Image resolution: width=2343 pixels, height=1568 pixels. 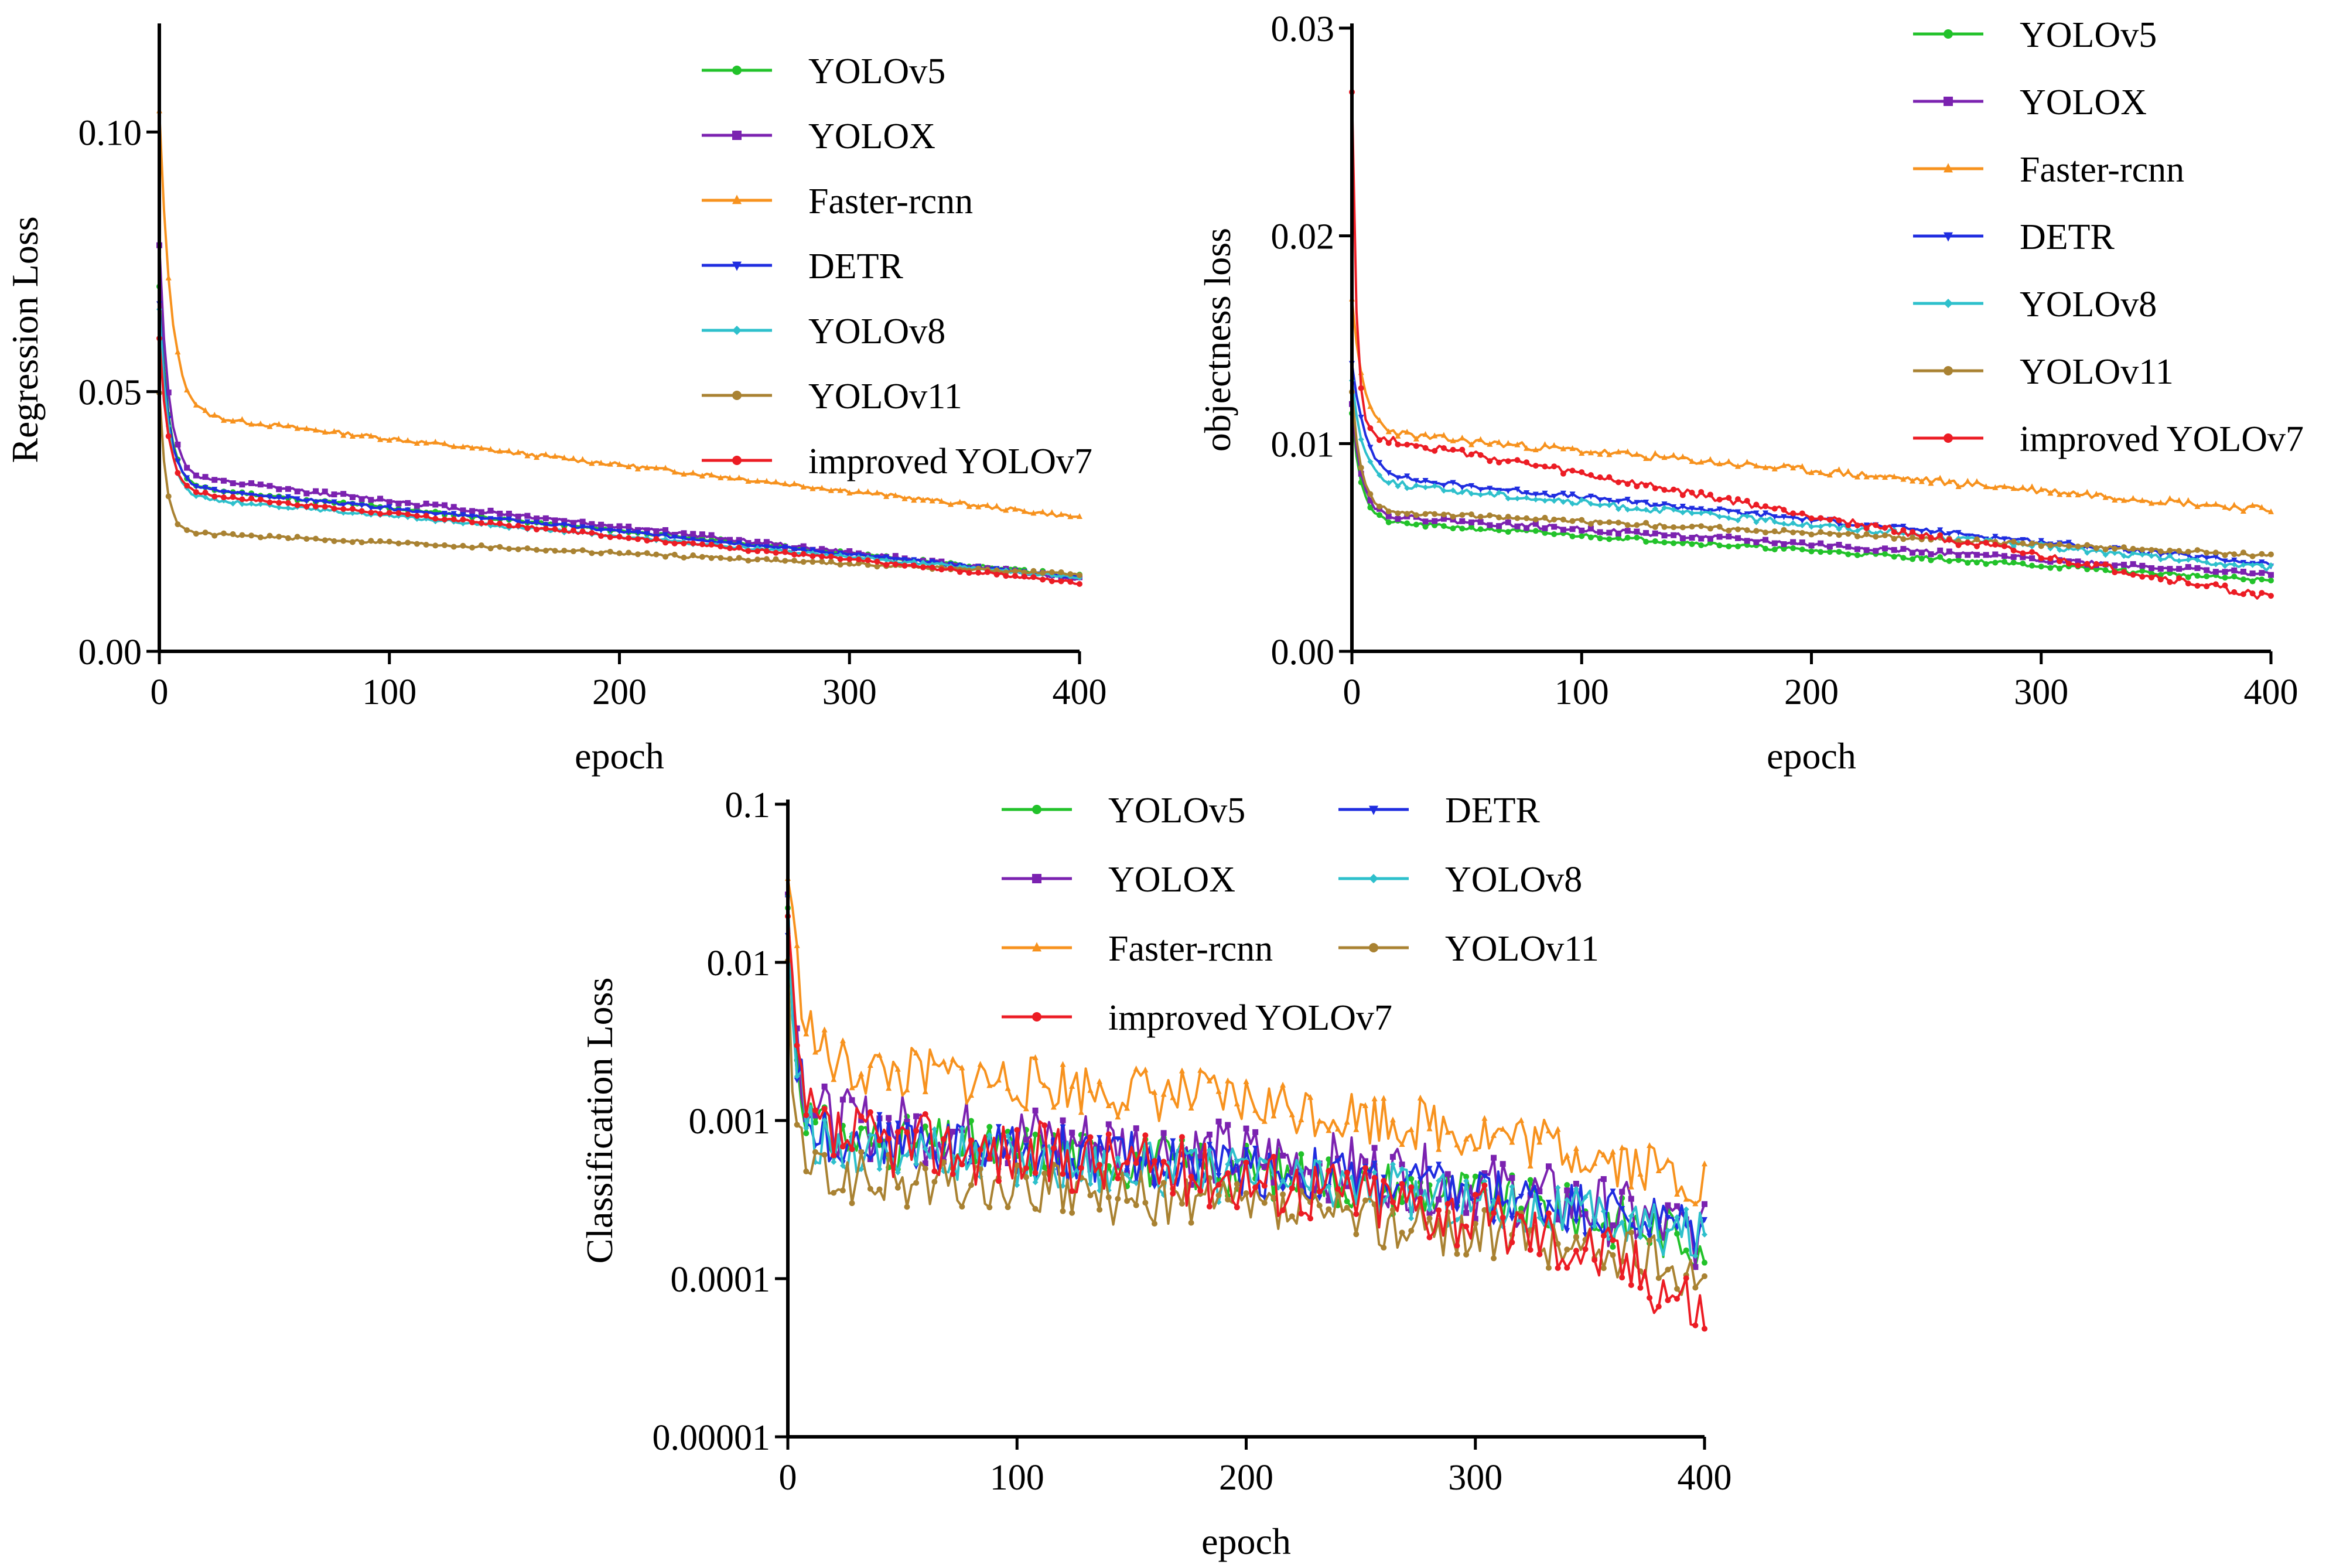 I want to click on objectness-y-tick-label: 0.00, so click(x=1303, y=652).